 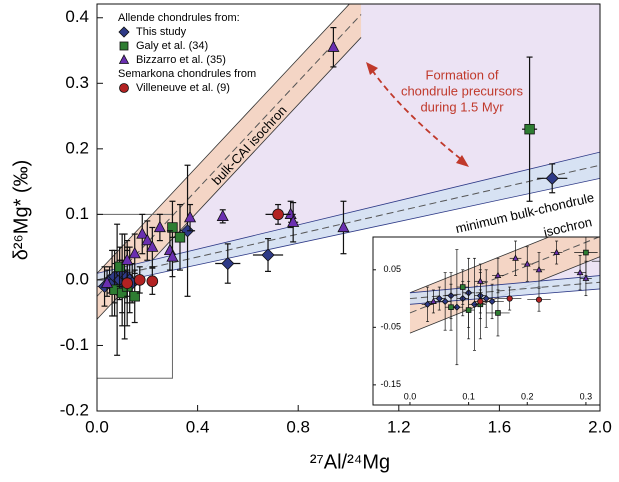 What do you see at coordinates (74, 409) in the screenshot?
I see `y-tick-label: -0.2` at bounding box center [74, 409].